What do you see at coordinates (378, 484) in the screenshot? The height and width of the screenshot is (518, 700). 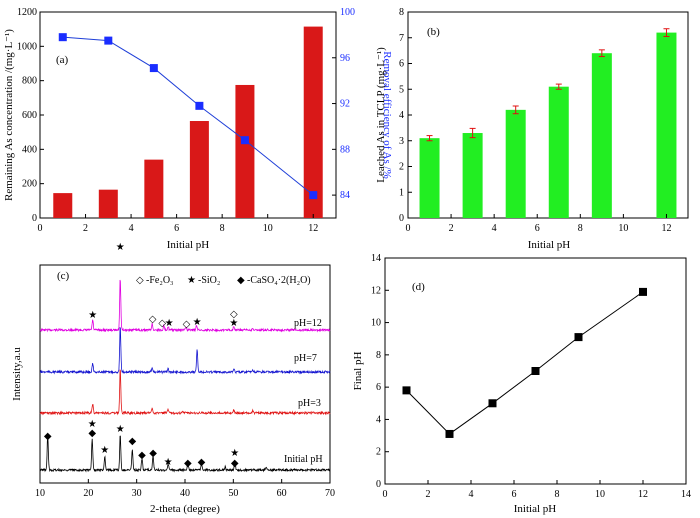 I see `panel-d-ytick-label: 0` at bounding box center [378, 484].